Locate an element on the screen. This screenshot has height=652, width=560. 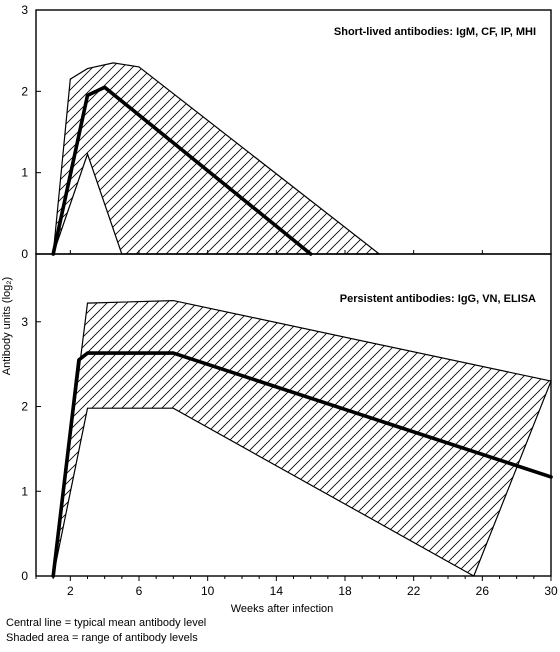
short-lived-y-tick-label: 2 is located at coordinates (24, 91).